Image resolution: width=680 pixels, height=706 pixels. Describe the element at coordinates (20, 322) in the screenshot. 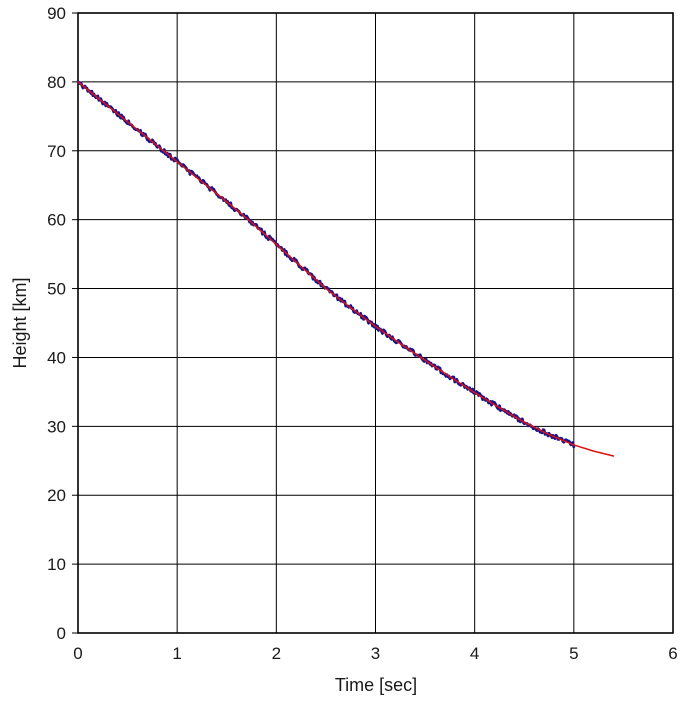

I see `y-axis-title: Height [km]` at that location.